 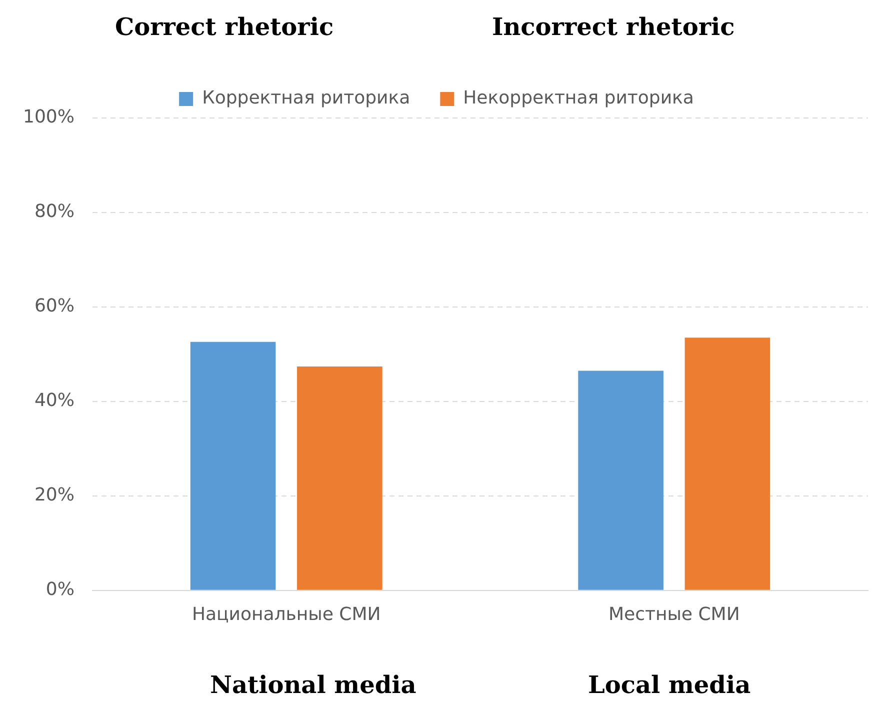 What do you see at coordinates (313, 684) in the screenshot?
I see `text: National media` at bounding box center [313, 684].